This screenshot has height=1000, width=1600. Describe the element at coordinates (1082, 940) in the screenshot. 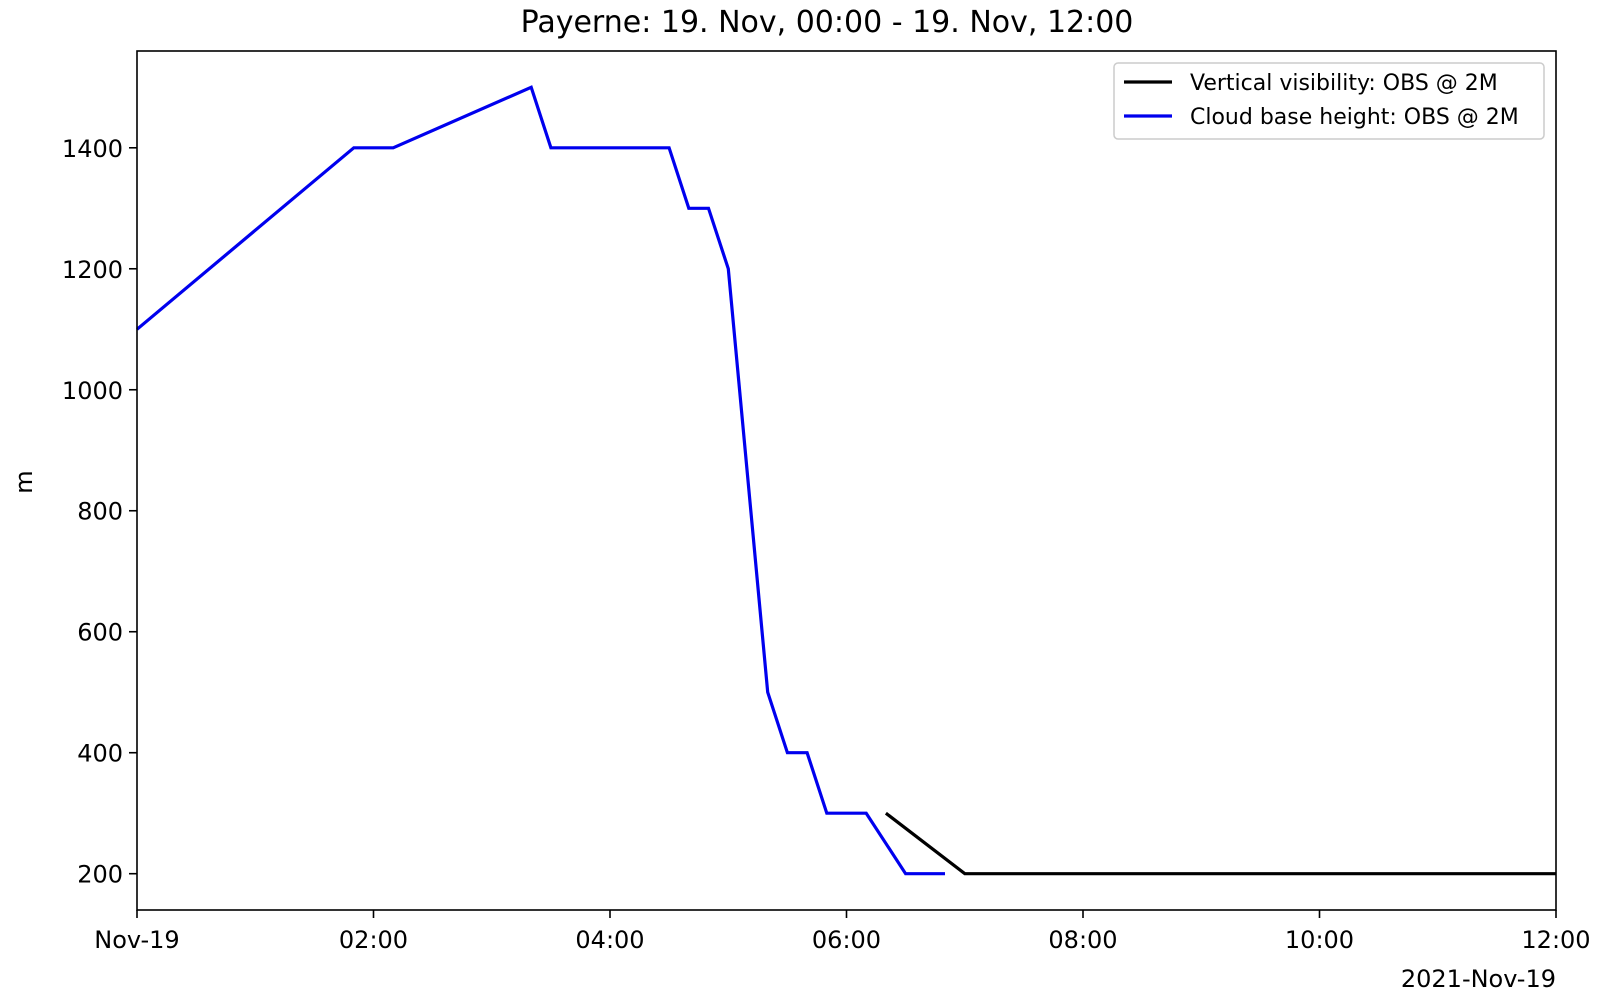

I see `x-tick-label: 08:00` at that location.